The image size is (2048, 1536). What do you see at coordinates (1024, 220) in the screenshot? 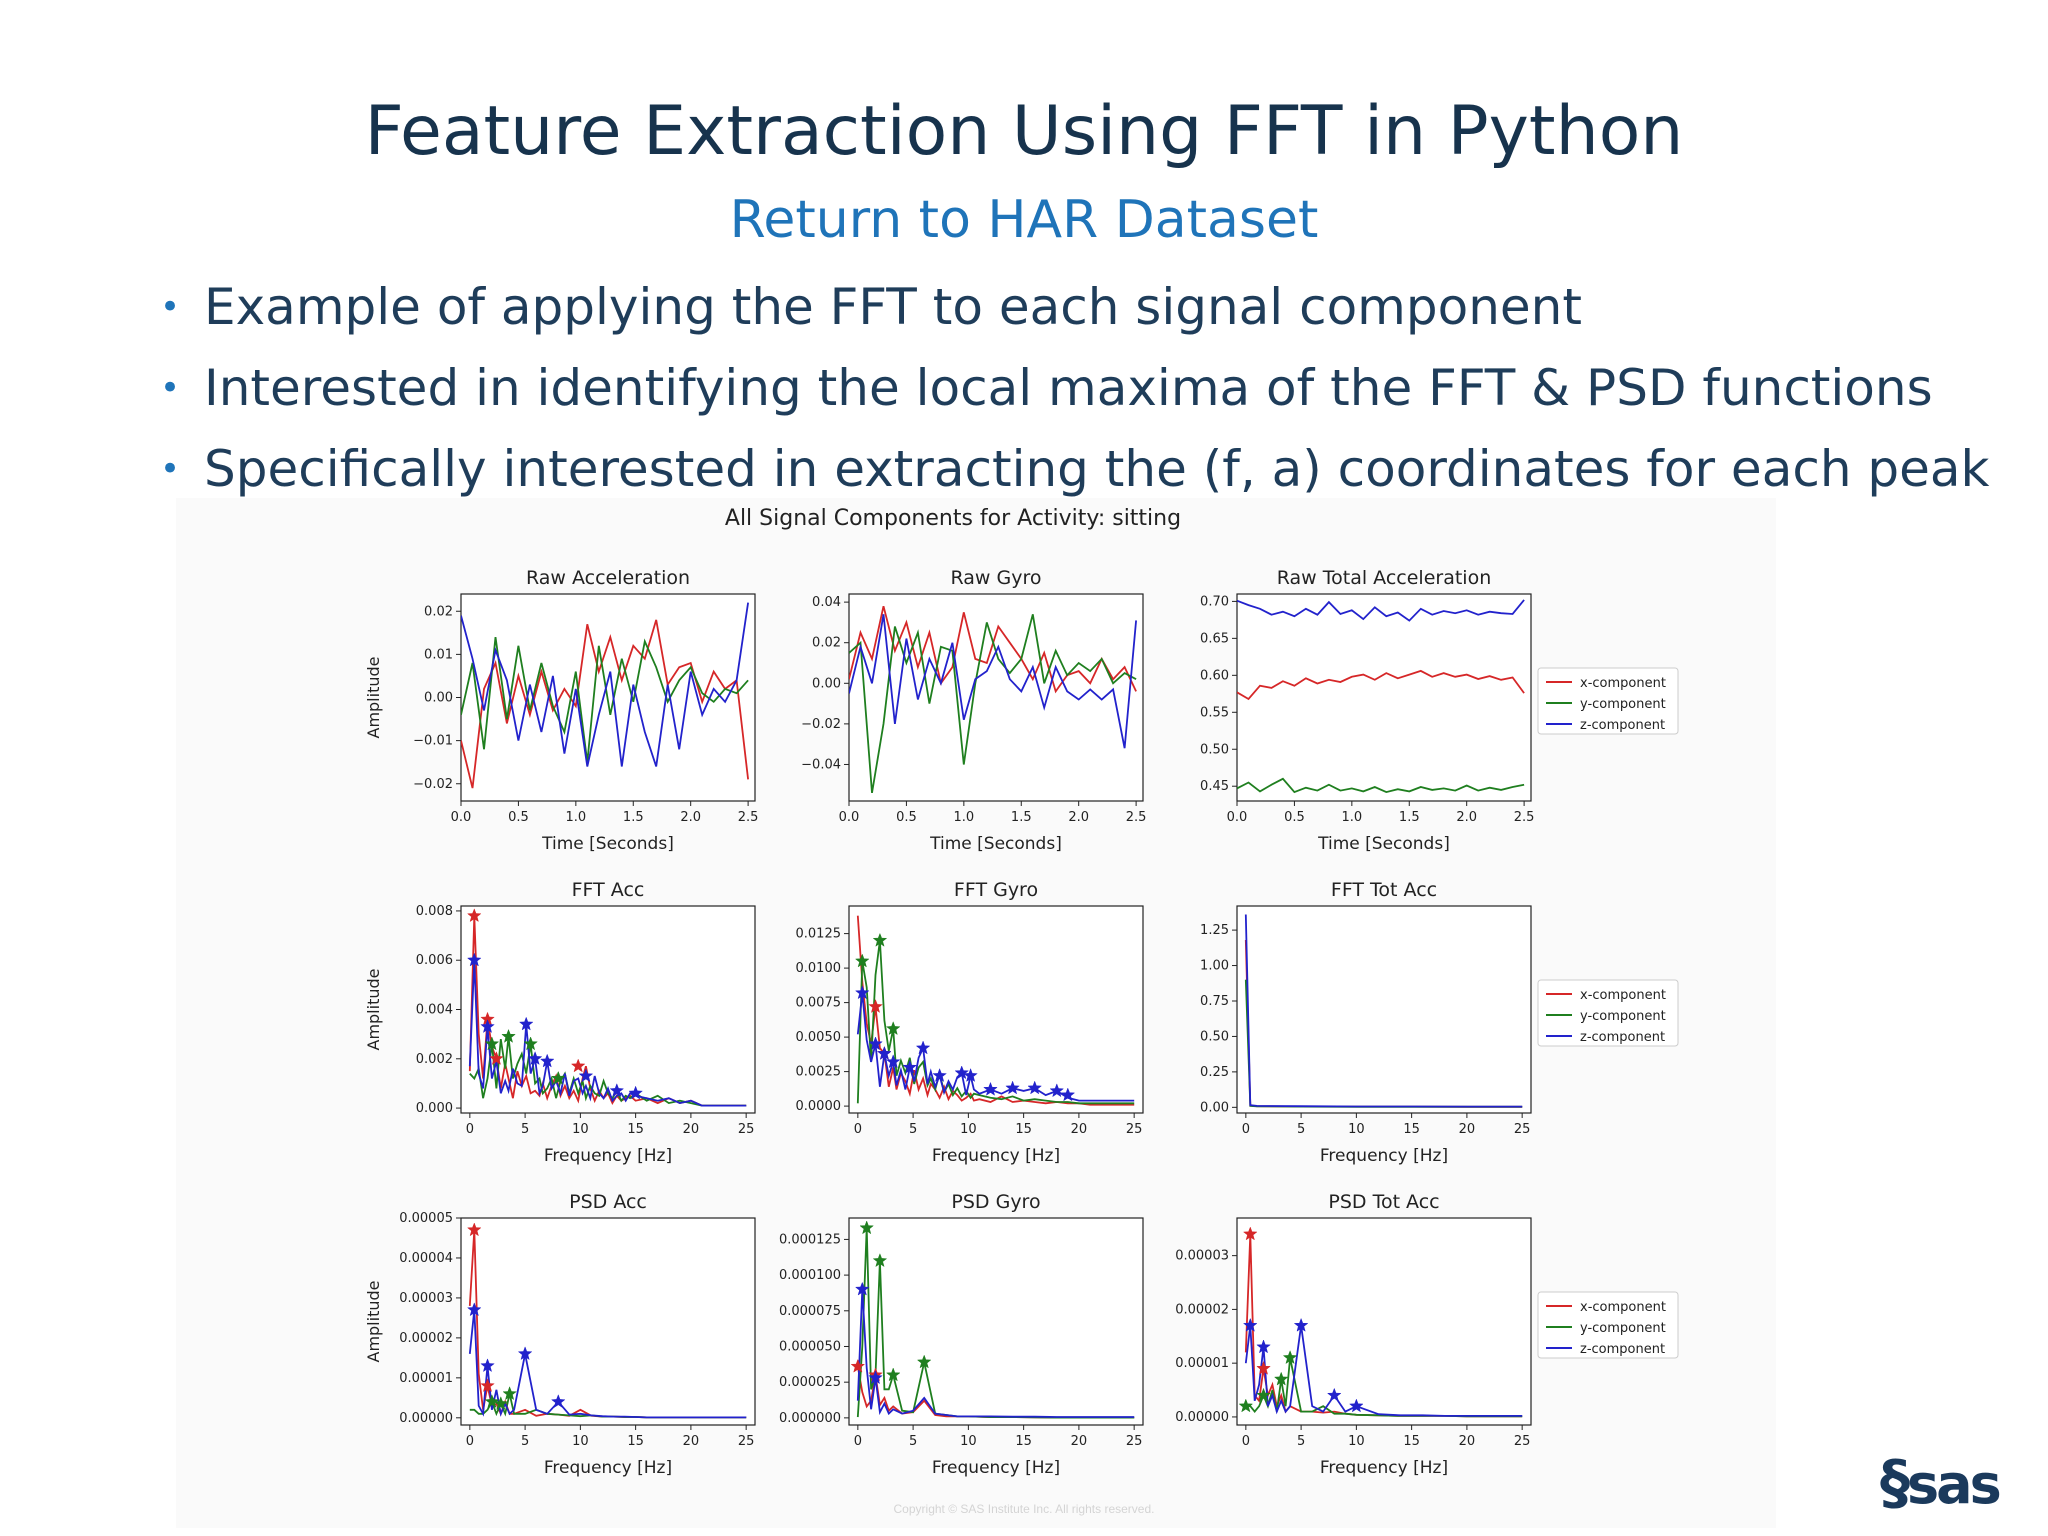
I see `slide-subtitle: Return to HAR Dataset` at bounding box center [1024, 220].